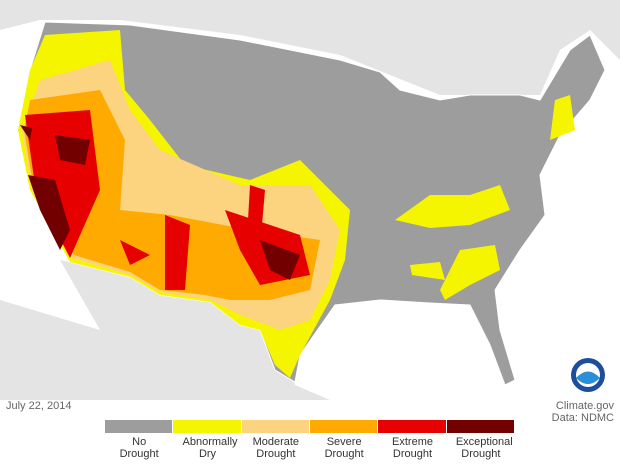 The image size is (620, 464). I want to click on legend-label: Exceptional Drought, so click(484, 448).